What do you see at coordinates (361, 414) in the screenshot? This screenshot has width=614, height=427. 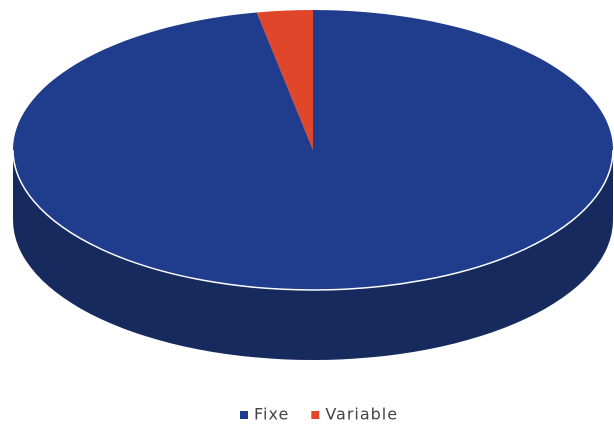 I see `legend-label: Variable` at bounding box center [361, 414].